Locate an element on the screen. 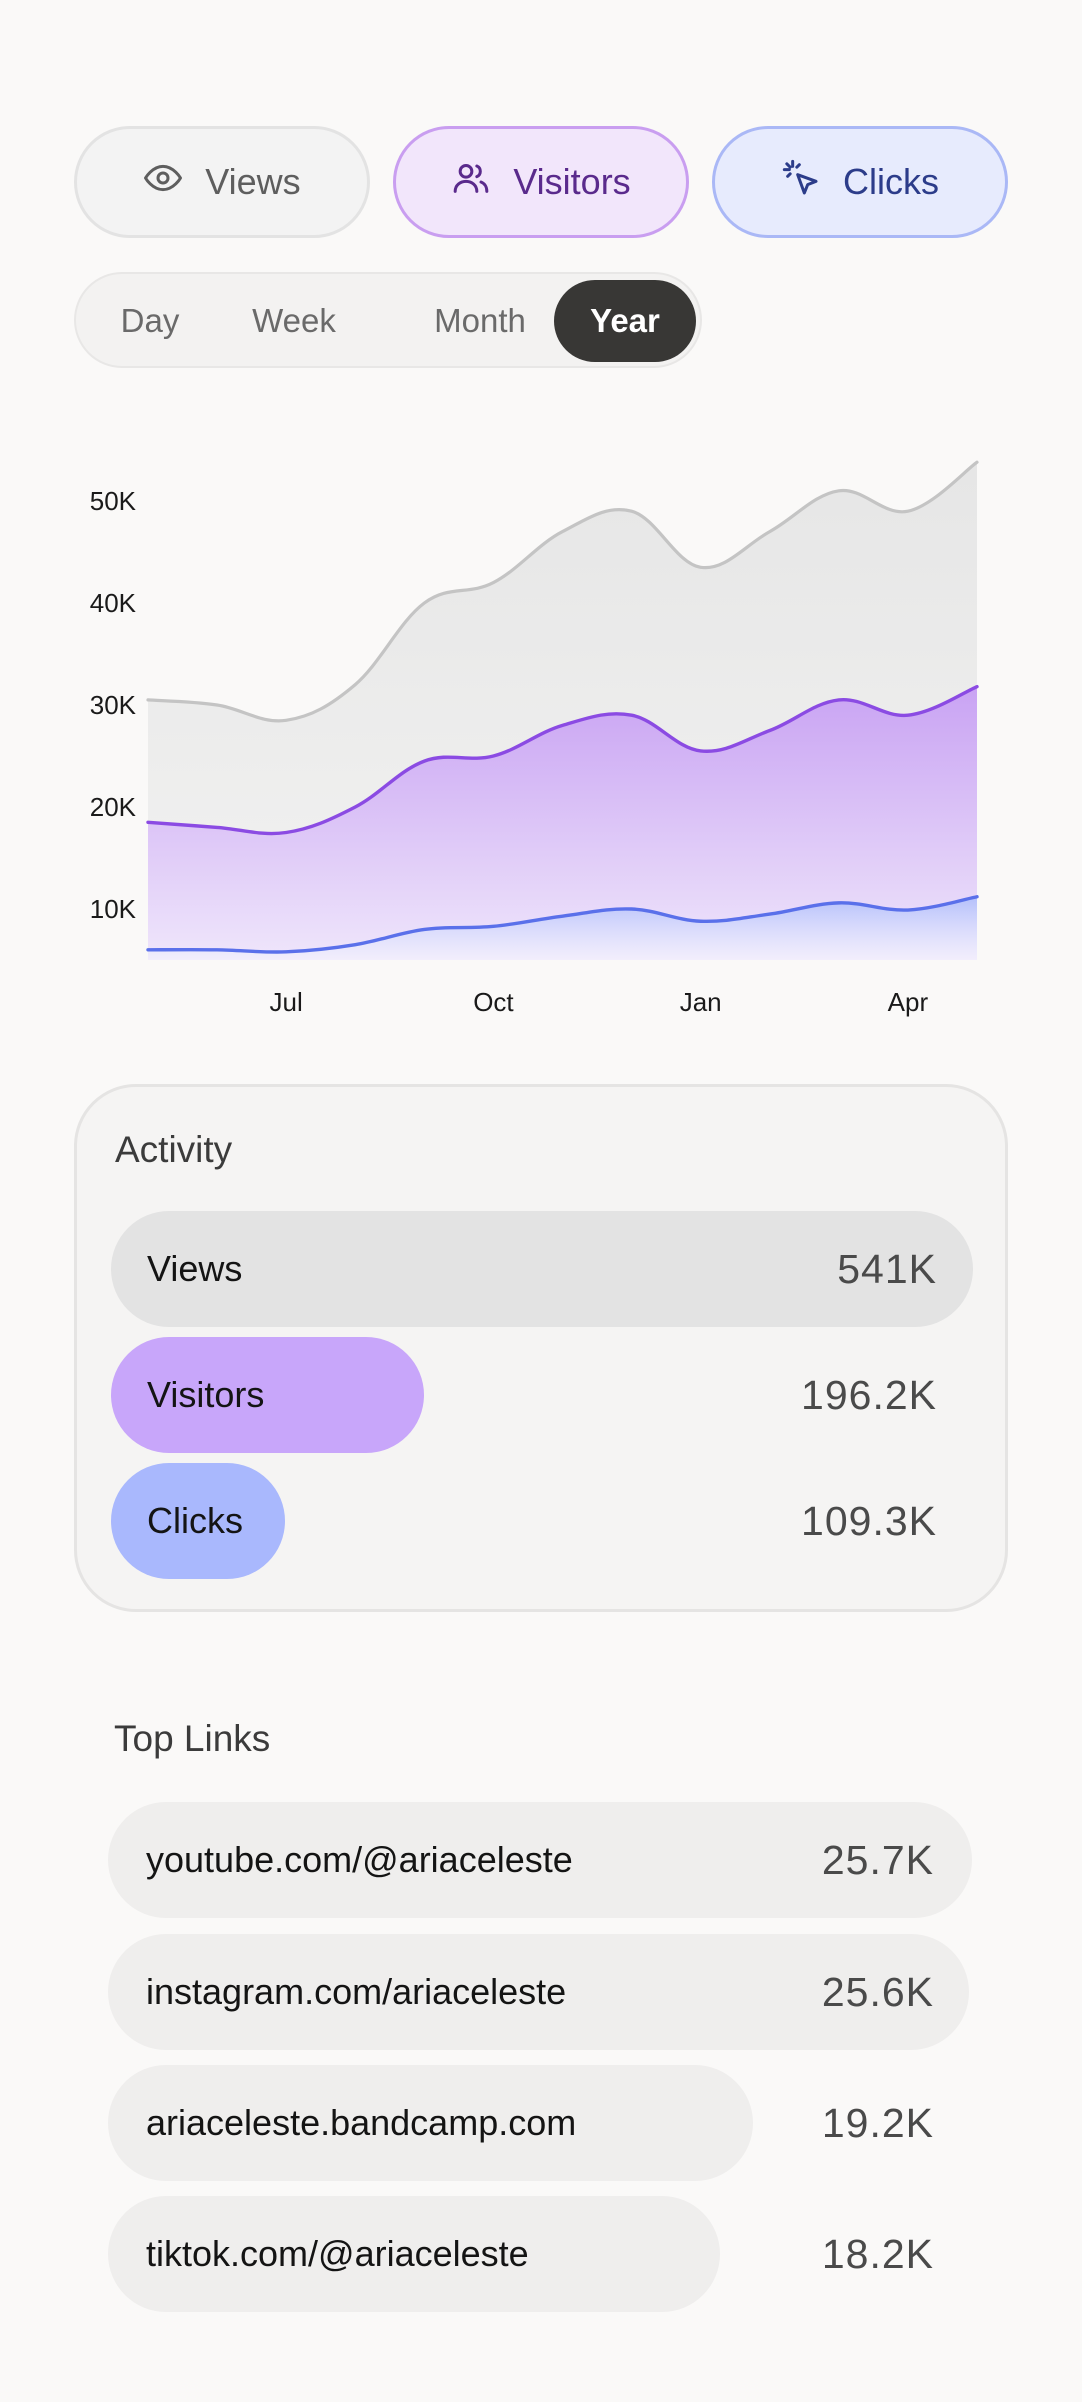 Image resolution: width=1082 pixels, height=2402 pixels. clicks-area is located at coordinates (562, 928).